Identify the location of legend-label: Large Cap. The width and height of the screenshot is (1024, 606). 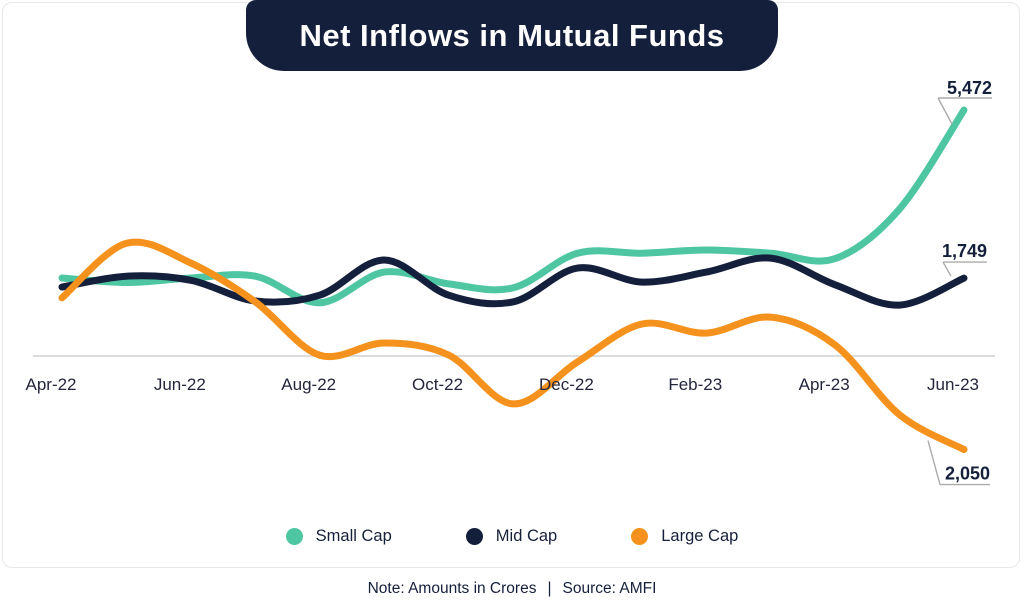
(700, 536).